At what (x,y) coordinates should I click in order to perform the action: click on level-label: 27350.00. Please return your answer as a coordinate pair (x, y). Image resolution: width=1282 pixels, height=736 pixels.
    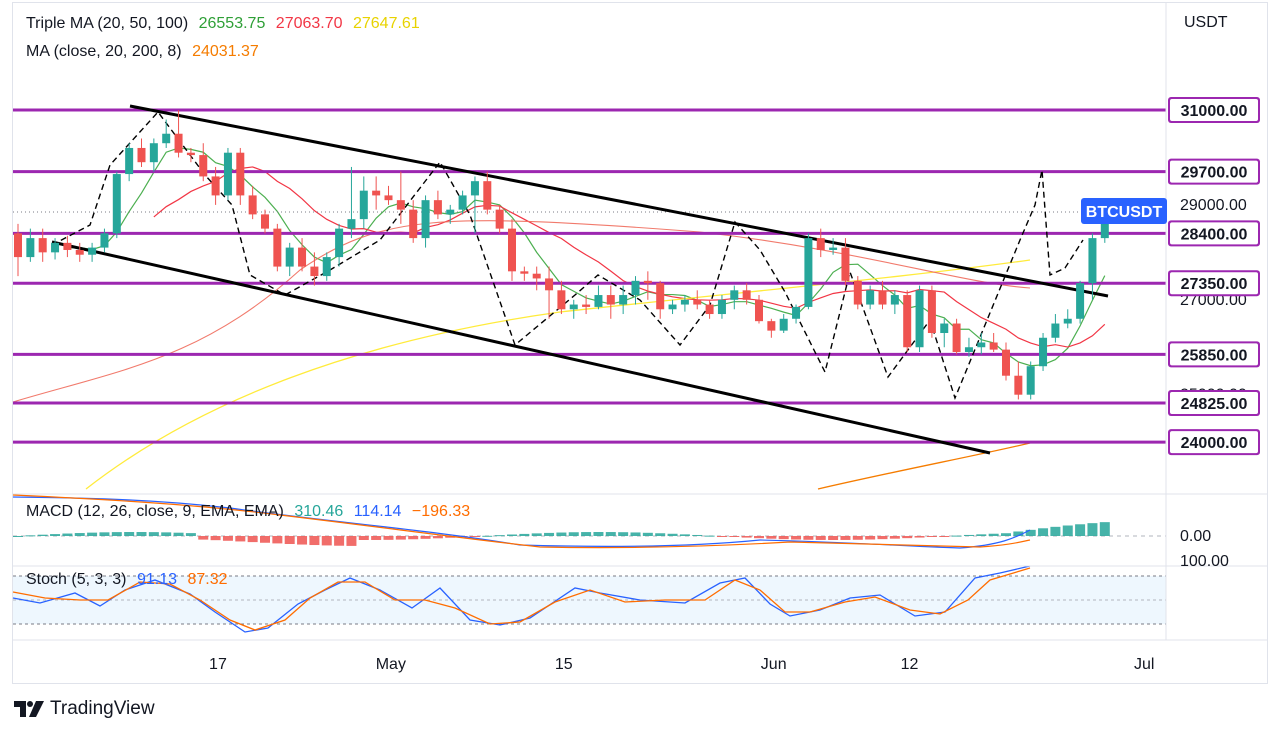
    Looking at the image, I should click on (1214, 283).